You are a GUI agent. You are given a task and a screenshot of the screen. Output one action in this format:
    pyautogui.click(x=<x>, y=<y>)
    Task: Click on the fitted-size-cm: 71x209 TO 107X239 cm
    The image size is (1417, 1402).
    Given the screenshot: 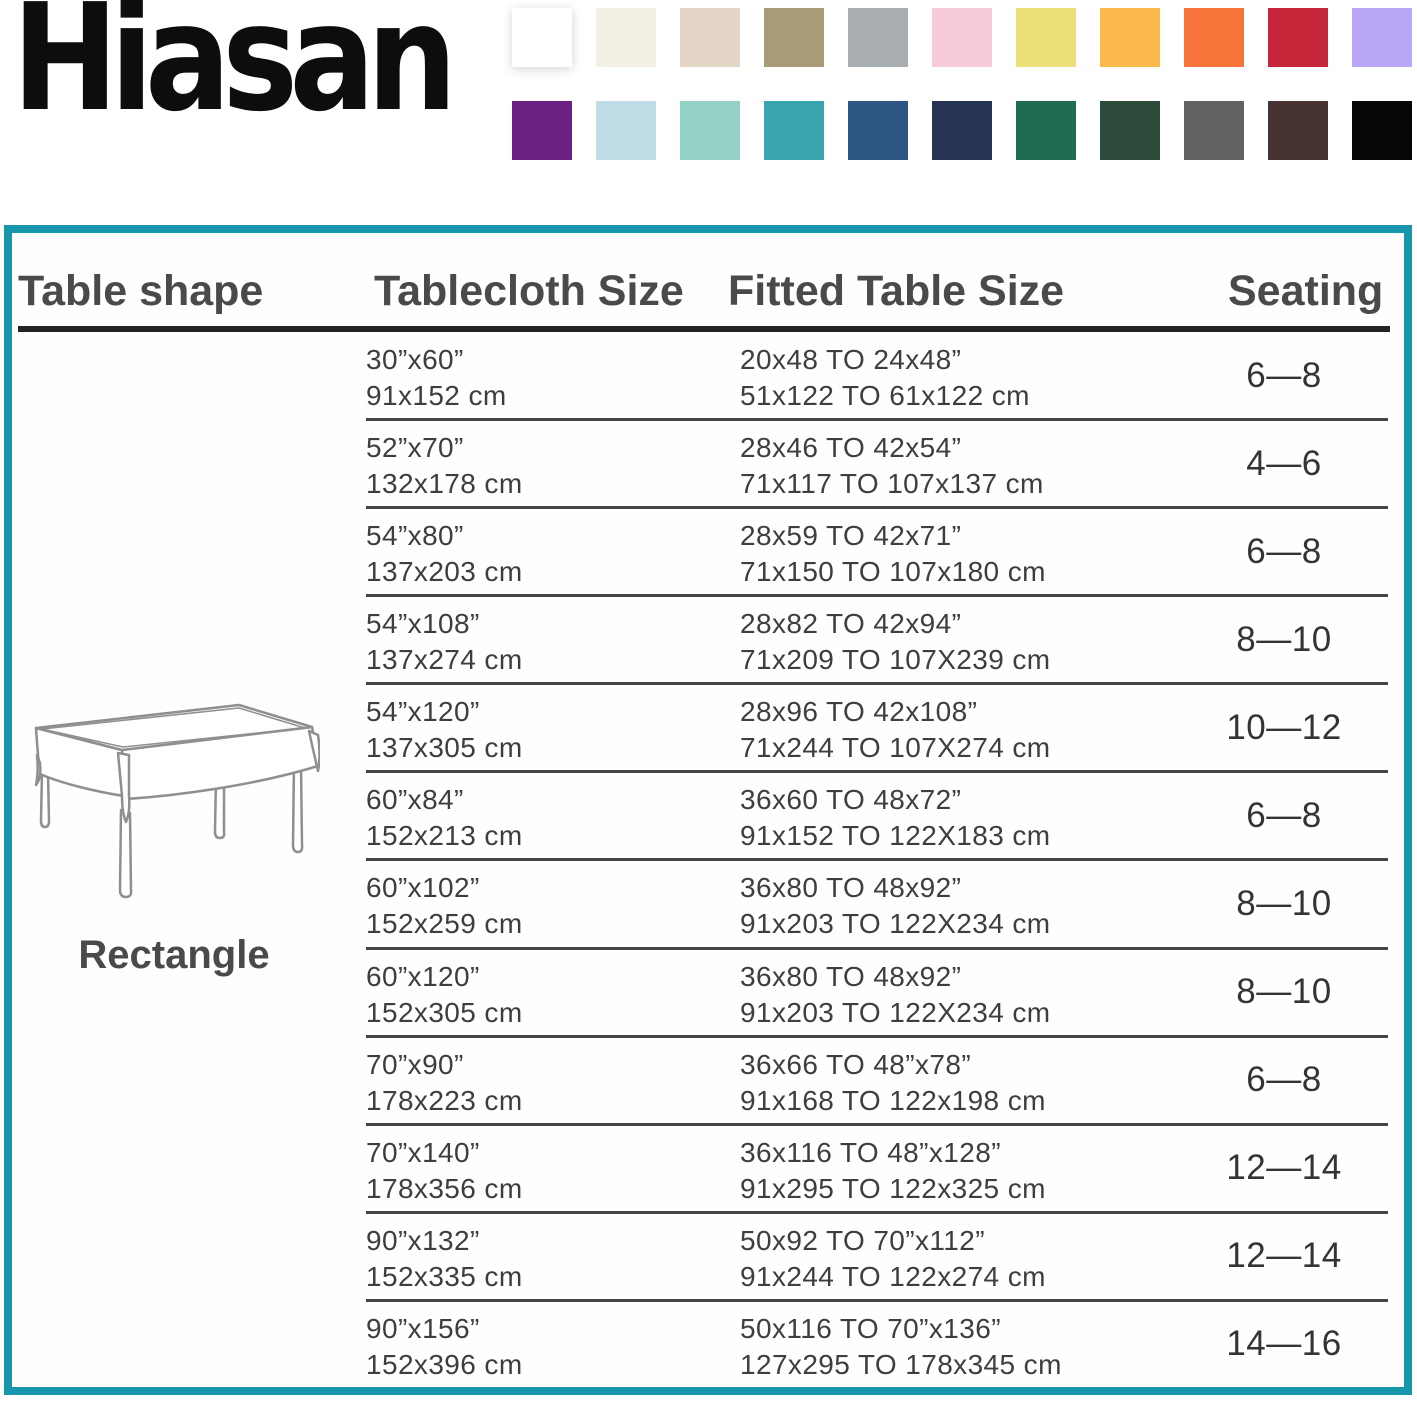 What is the action you would take?
    pyautogui.click(x=895, y=660)
    